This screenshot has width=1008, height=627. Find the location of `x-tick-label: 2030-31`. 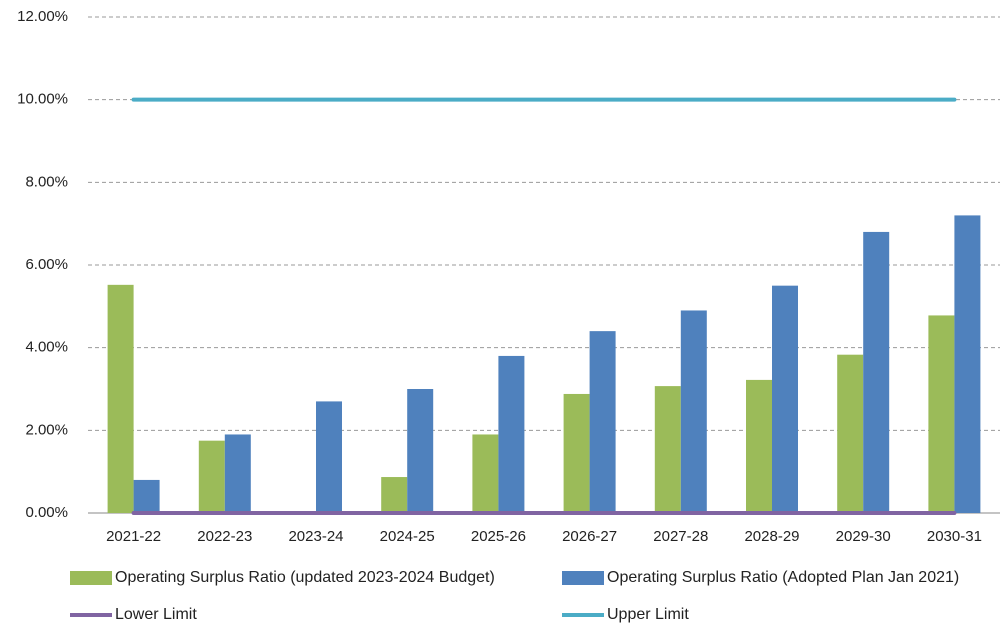

x-tick-label: 2030-31 is located at coordinates (954, 536).